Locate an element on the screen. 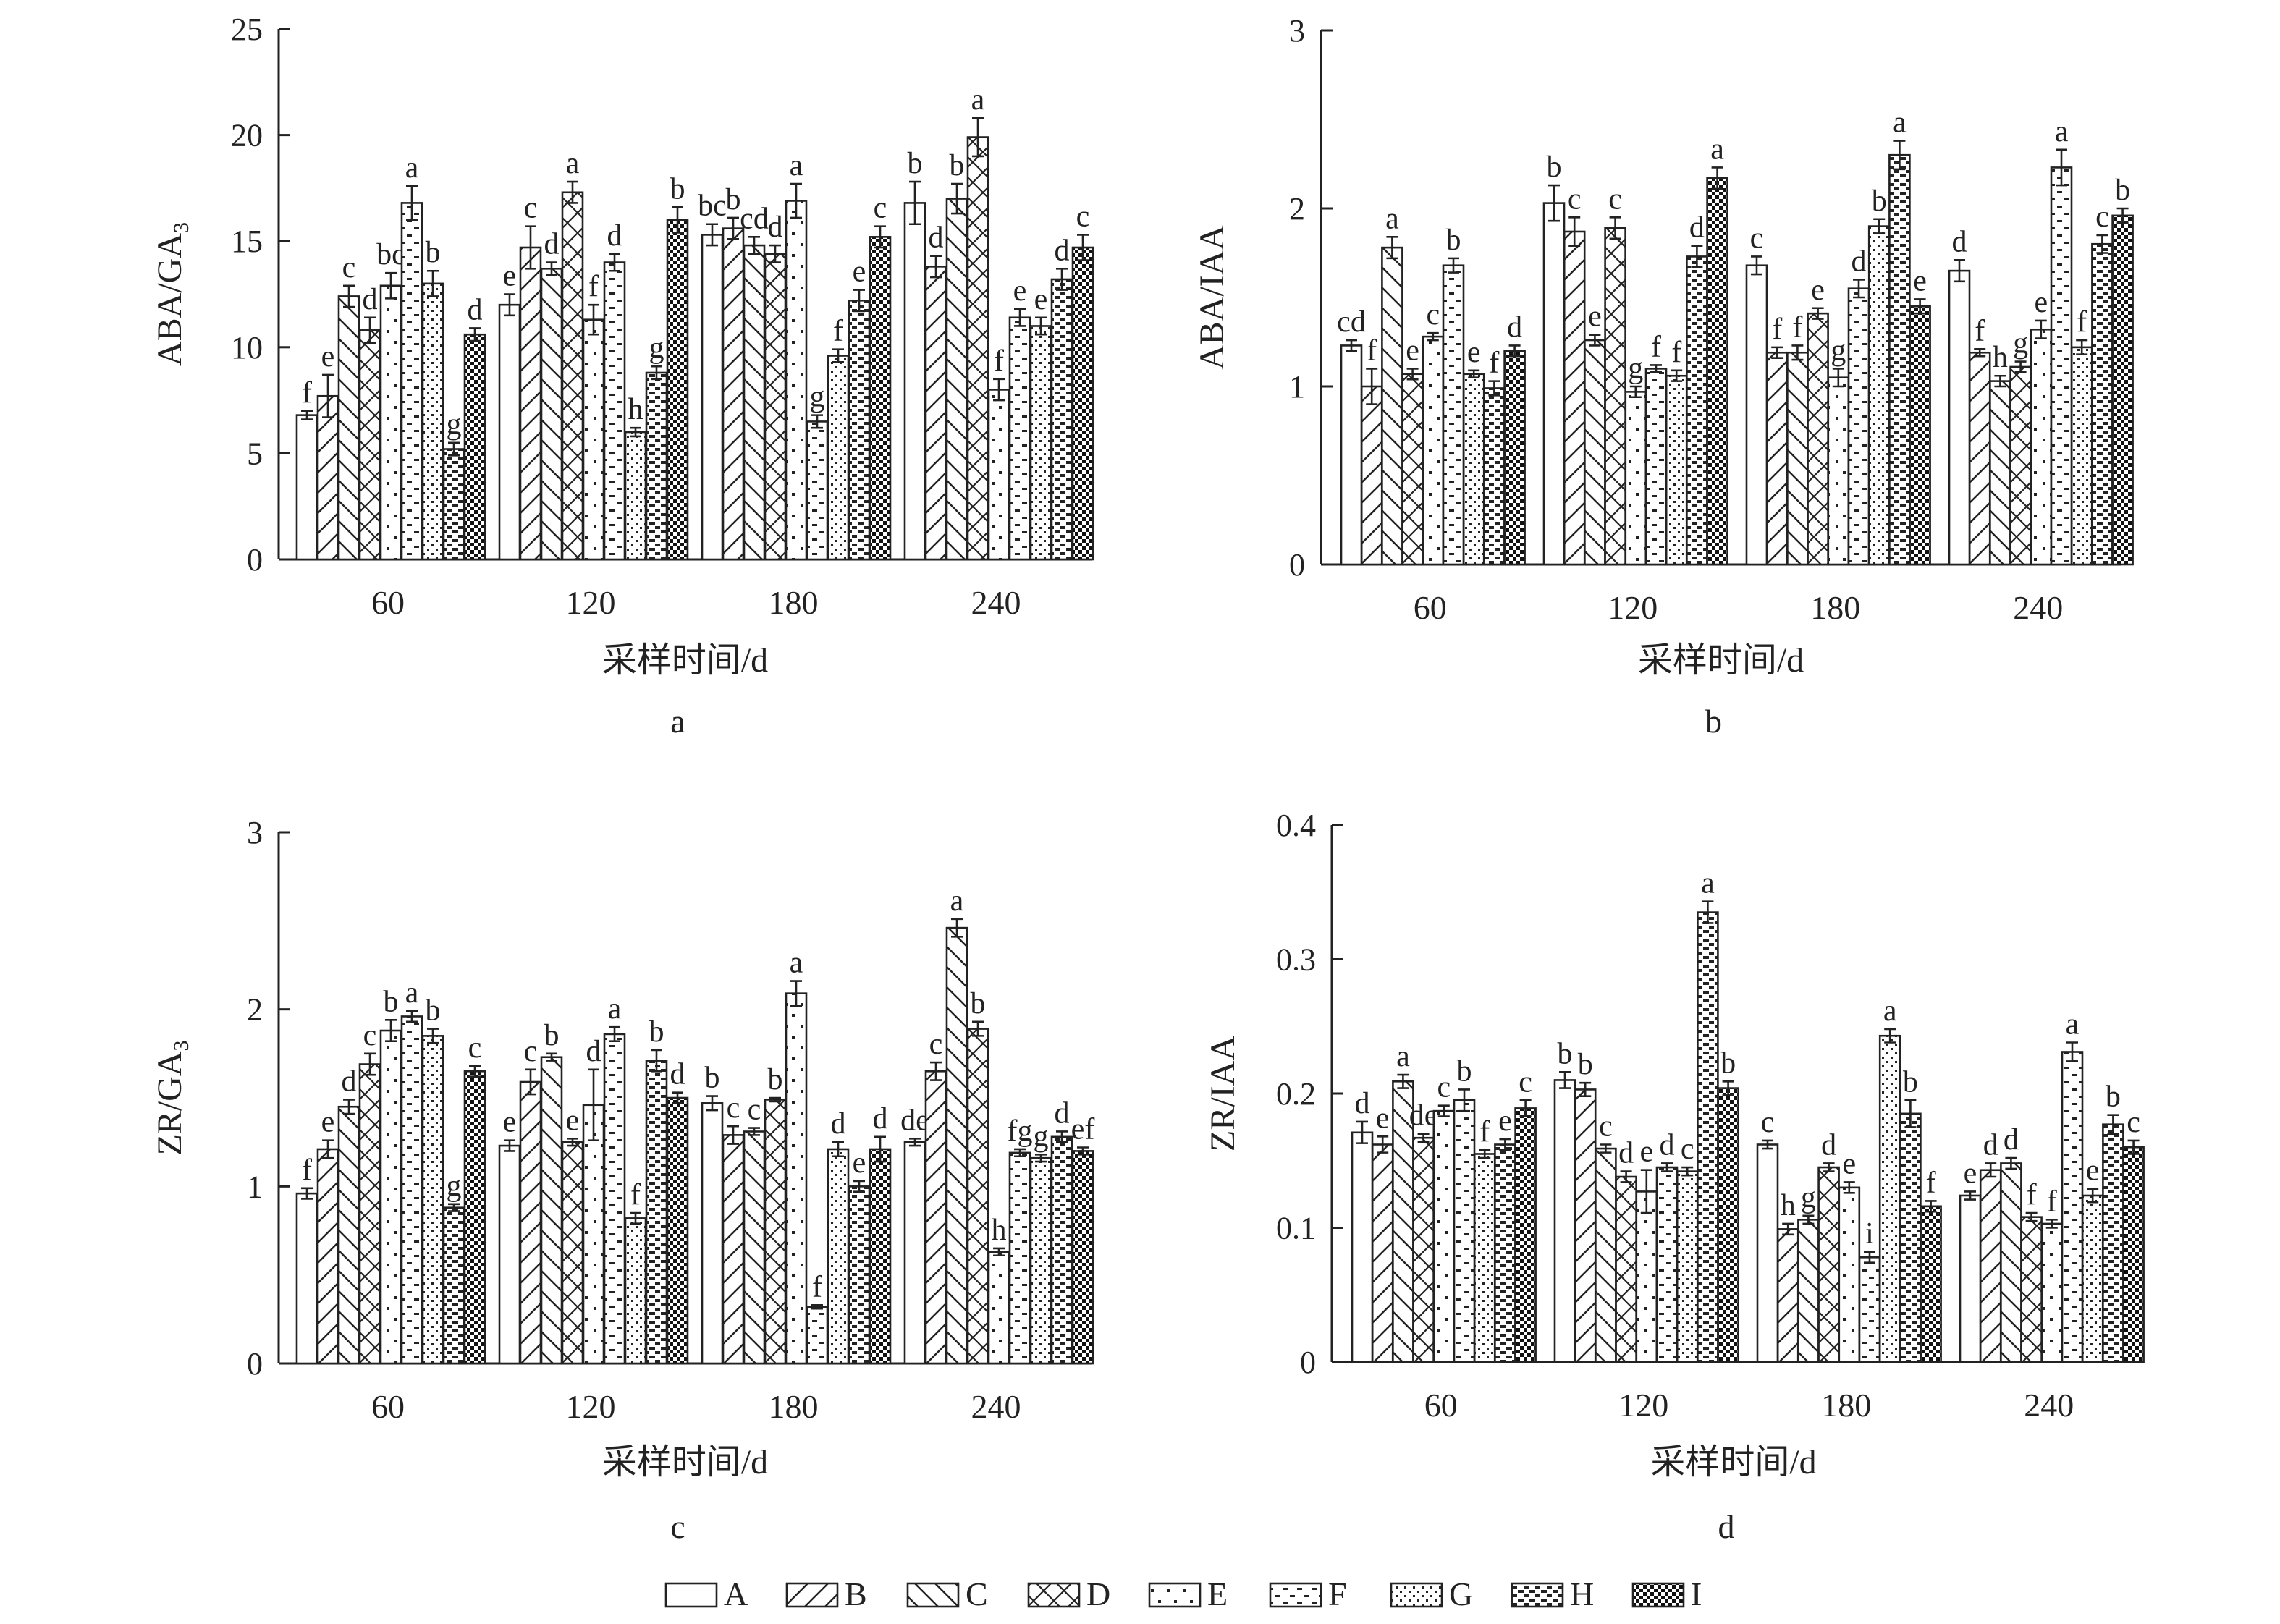 Image resolution: width=2280 pixels, height=1624 pixels. panel-label: b is located at coordinates (1713, 721).